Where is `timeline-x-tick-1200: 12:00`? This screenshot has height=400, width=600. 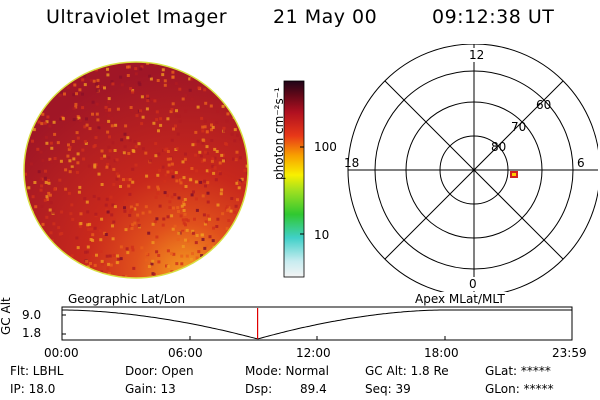
timeline-x-tick-1200: 12:00 is located at coordinates (313, 353).